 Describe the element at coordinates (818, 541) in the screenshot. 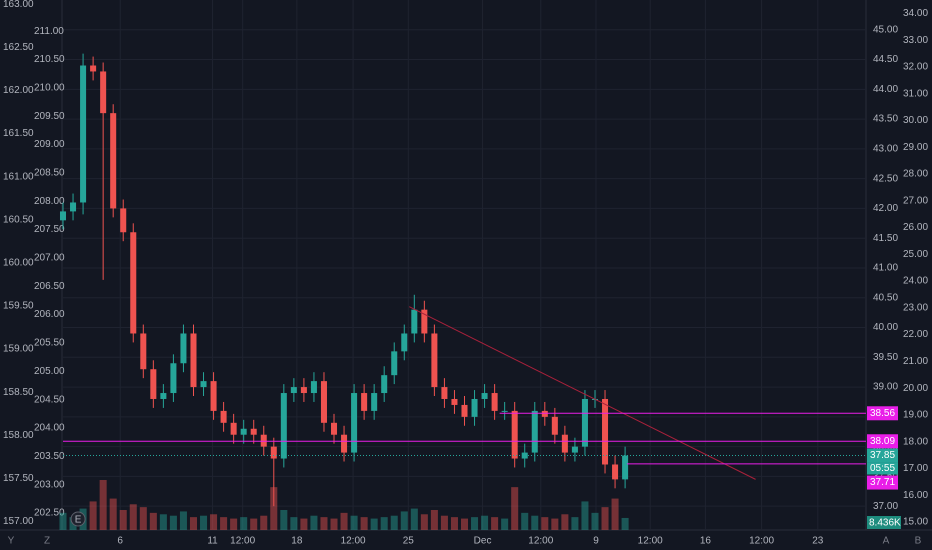

I see `x-tick-label: 23` at that location.